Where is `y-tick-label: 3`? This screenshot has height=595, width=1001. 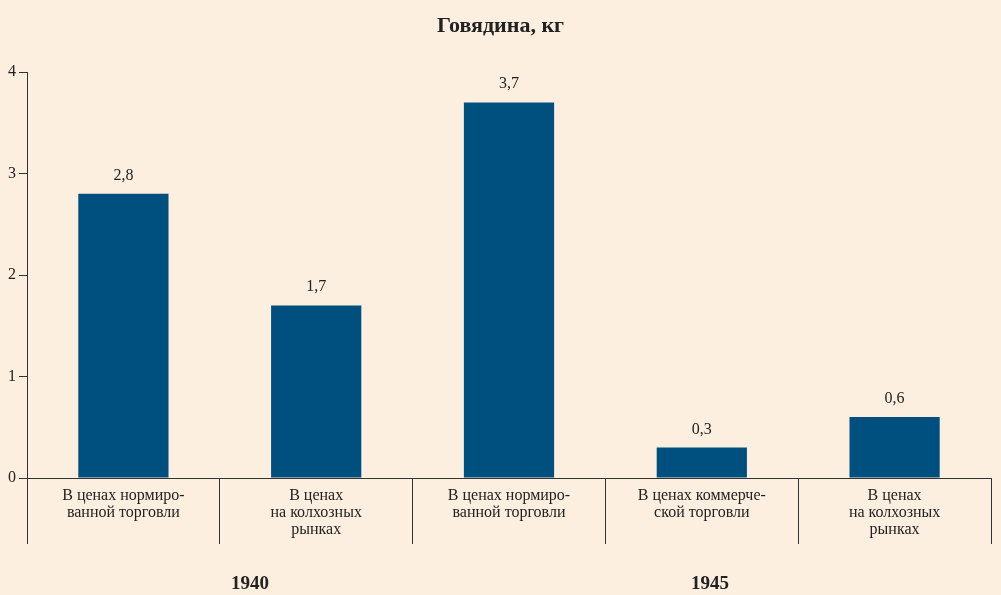
y-tick-label: 3 is located at coordinates (12, 172).